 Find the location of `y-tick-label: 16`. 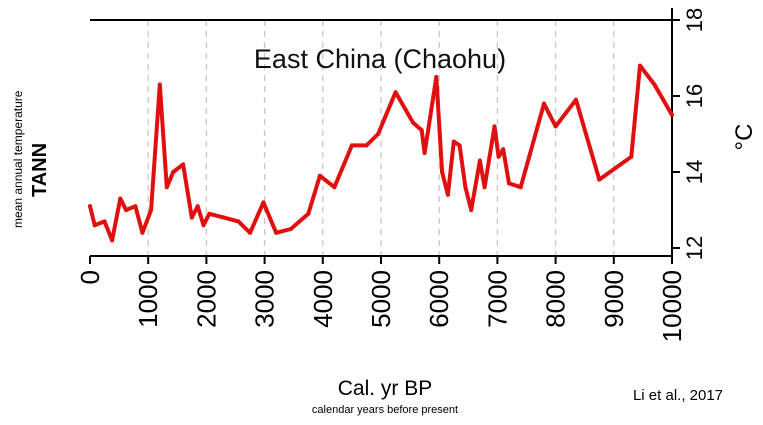

y-tick-label: 16 is located at coordinates (694, 96).